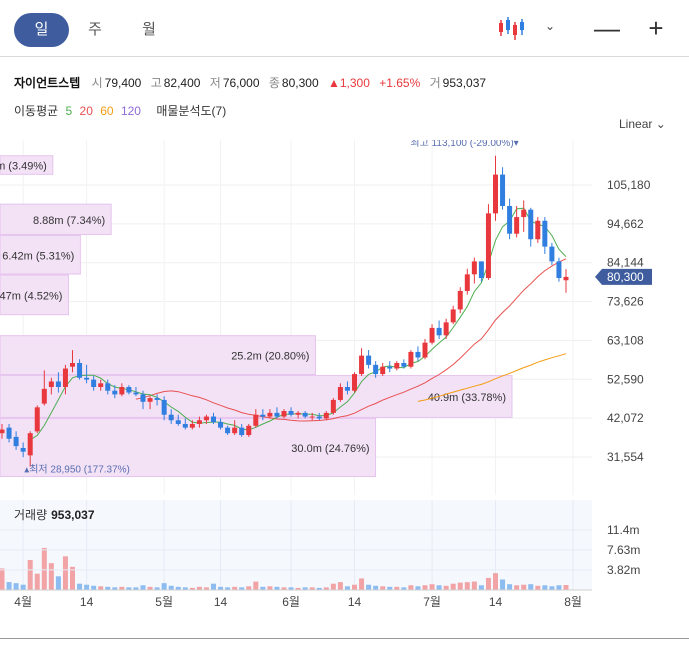 The height and width of the screenshot is (649, 689). What do you see at coordinates (464, 144) in the screenshot?
I see `high-marker: 최고 113,100 (-29.00%)▾` at bounding box center [464, 144].